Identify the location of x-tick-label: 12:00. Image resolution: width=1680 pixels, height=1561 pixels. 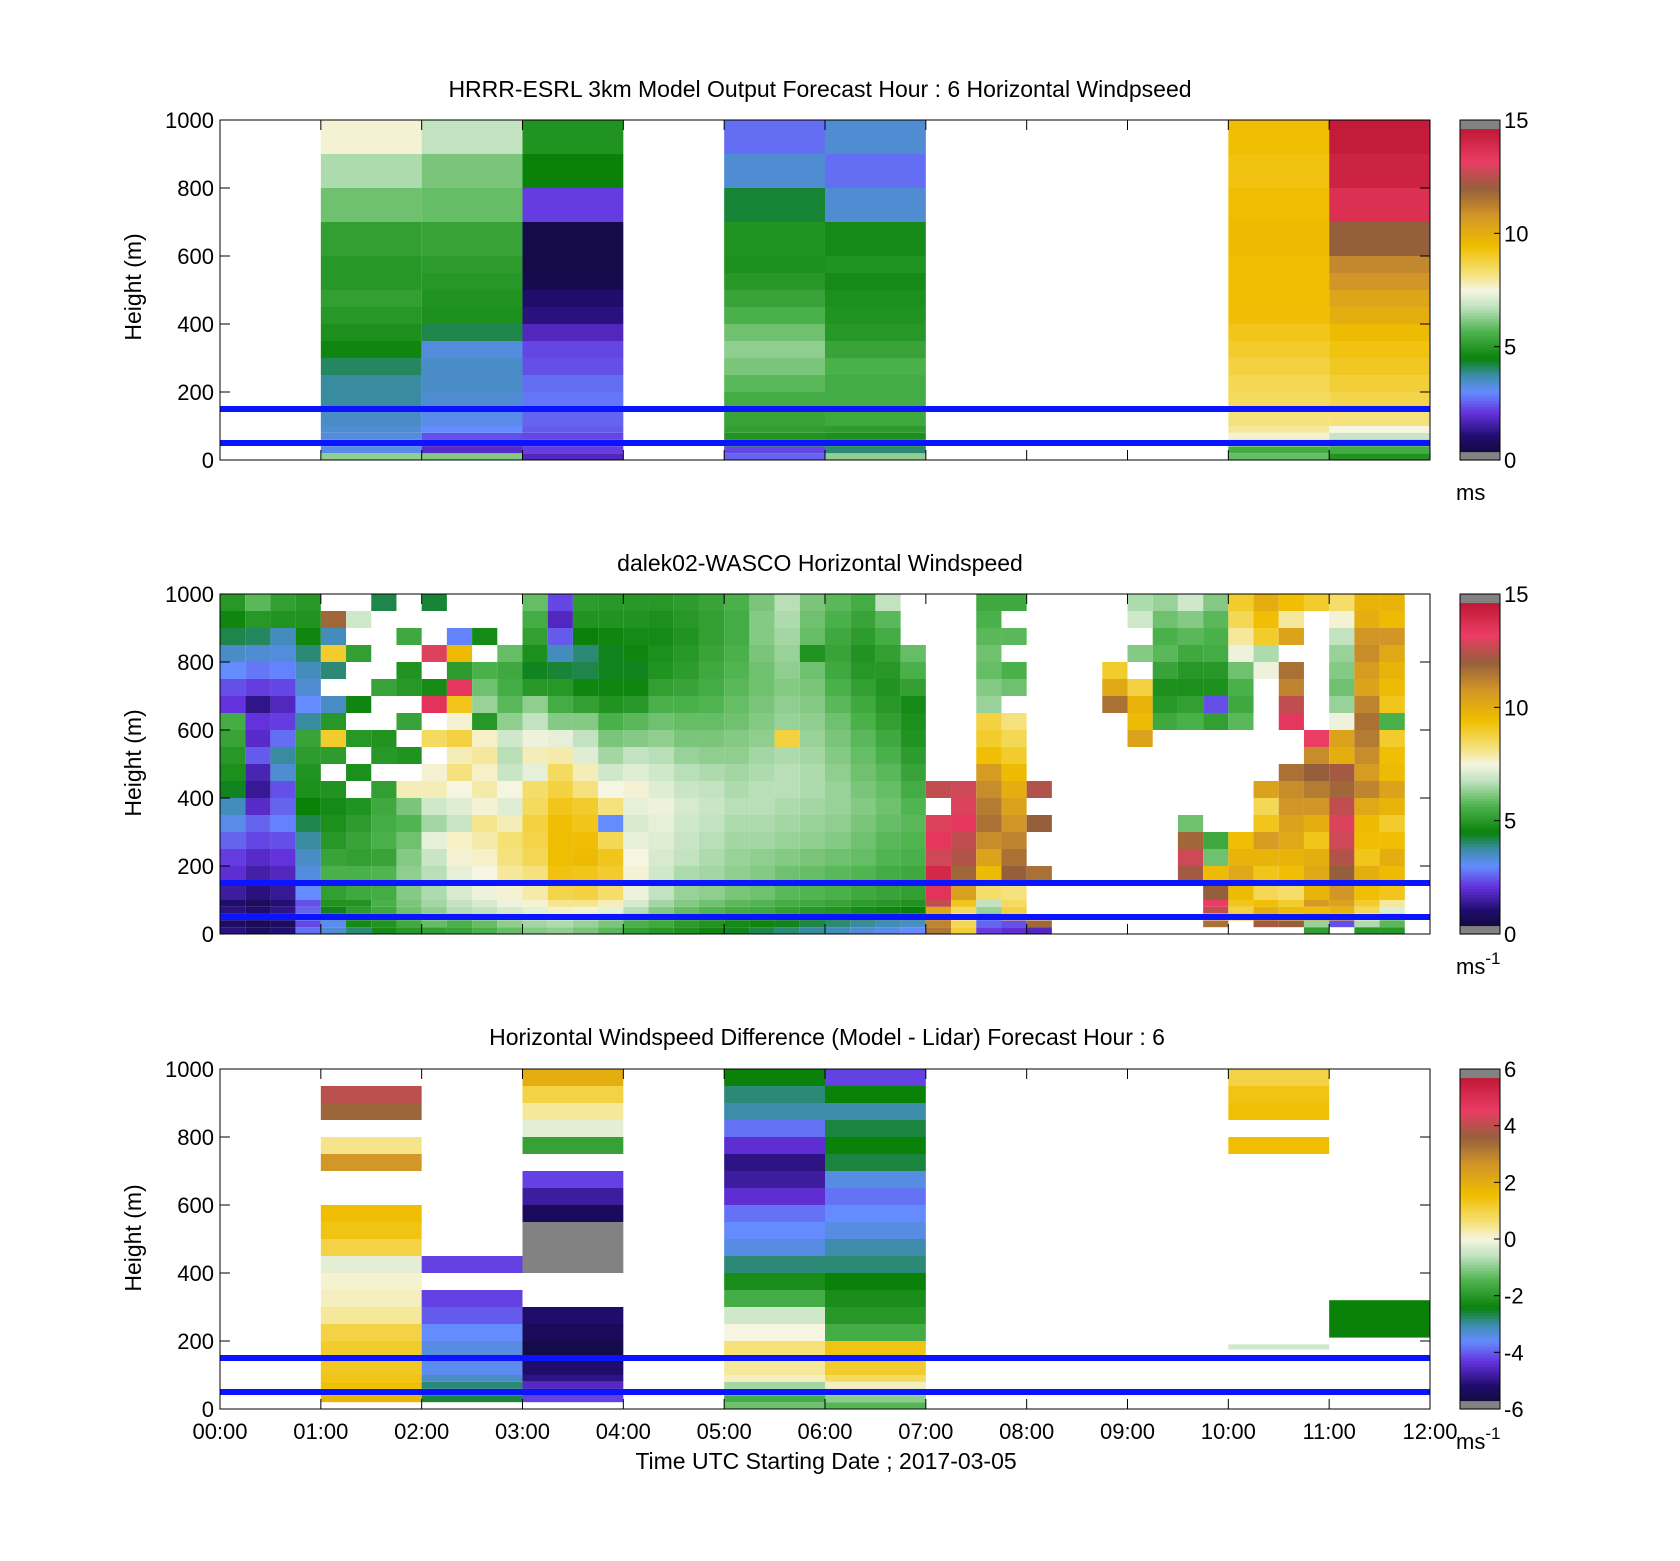
(1429, 1431).